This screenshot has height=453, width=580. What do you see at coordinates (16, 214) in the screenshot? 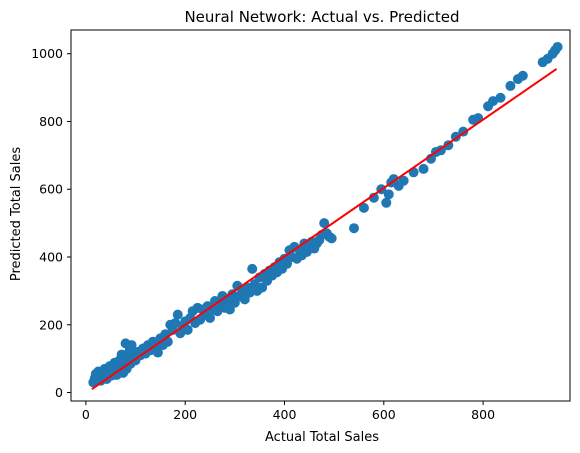
I see `y-axis-label: Predicted Total Sales` at bounding box center [16, 214].